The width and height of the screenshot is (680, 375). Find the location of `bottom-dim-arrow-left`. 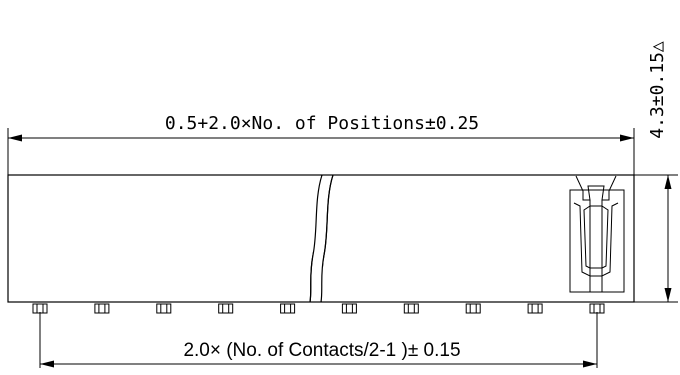

bottom-dim-arrow-left is located at coordinates (47, 364).